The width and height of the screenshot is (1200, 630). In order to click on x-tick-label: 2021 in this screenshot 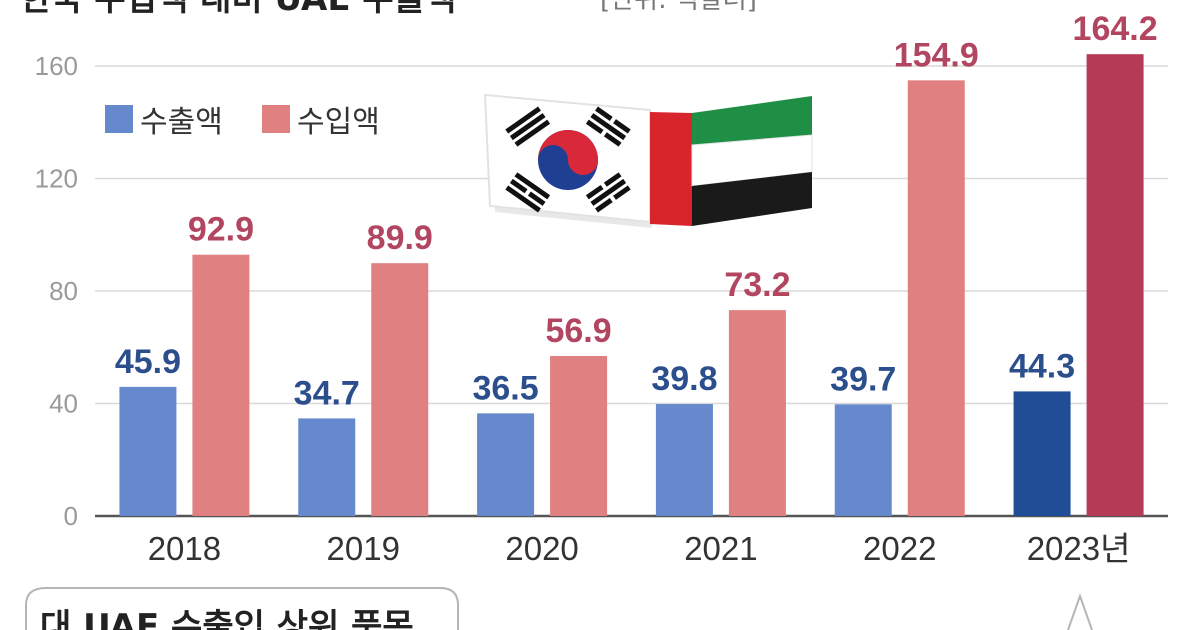, I will do `click(720, 548)`.